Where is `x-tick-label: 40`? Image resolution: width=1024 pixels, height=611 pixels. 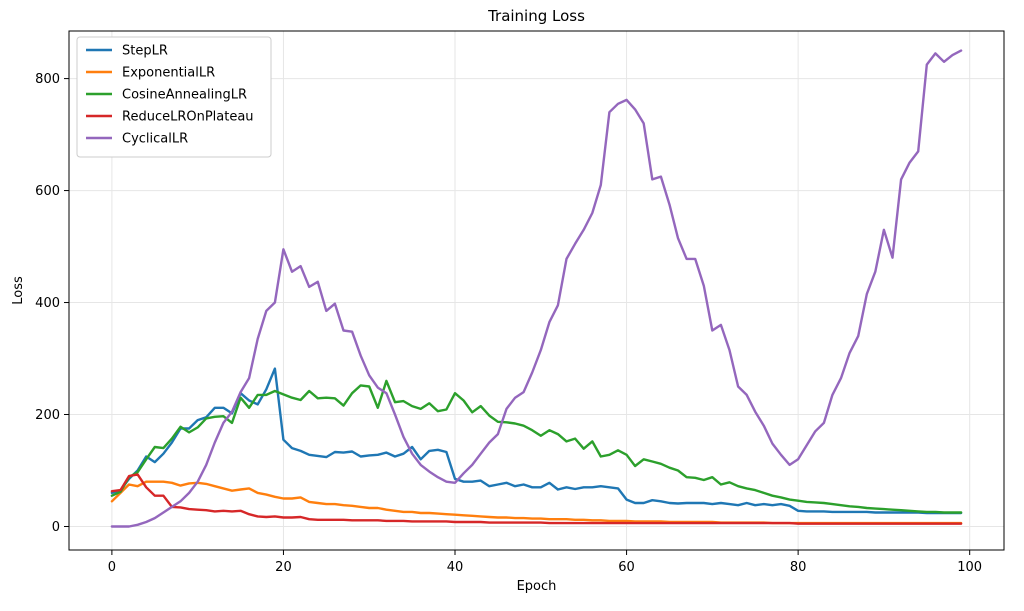
x-tick-label: 40 is located at coordinates (455, 567).